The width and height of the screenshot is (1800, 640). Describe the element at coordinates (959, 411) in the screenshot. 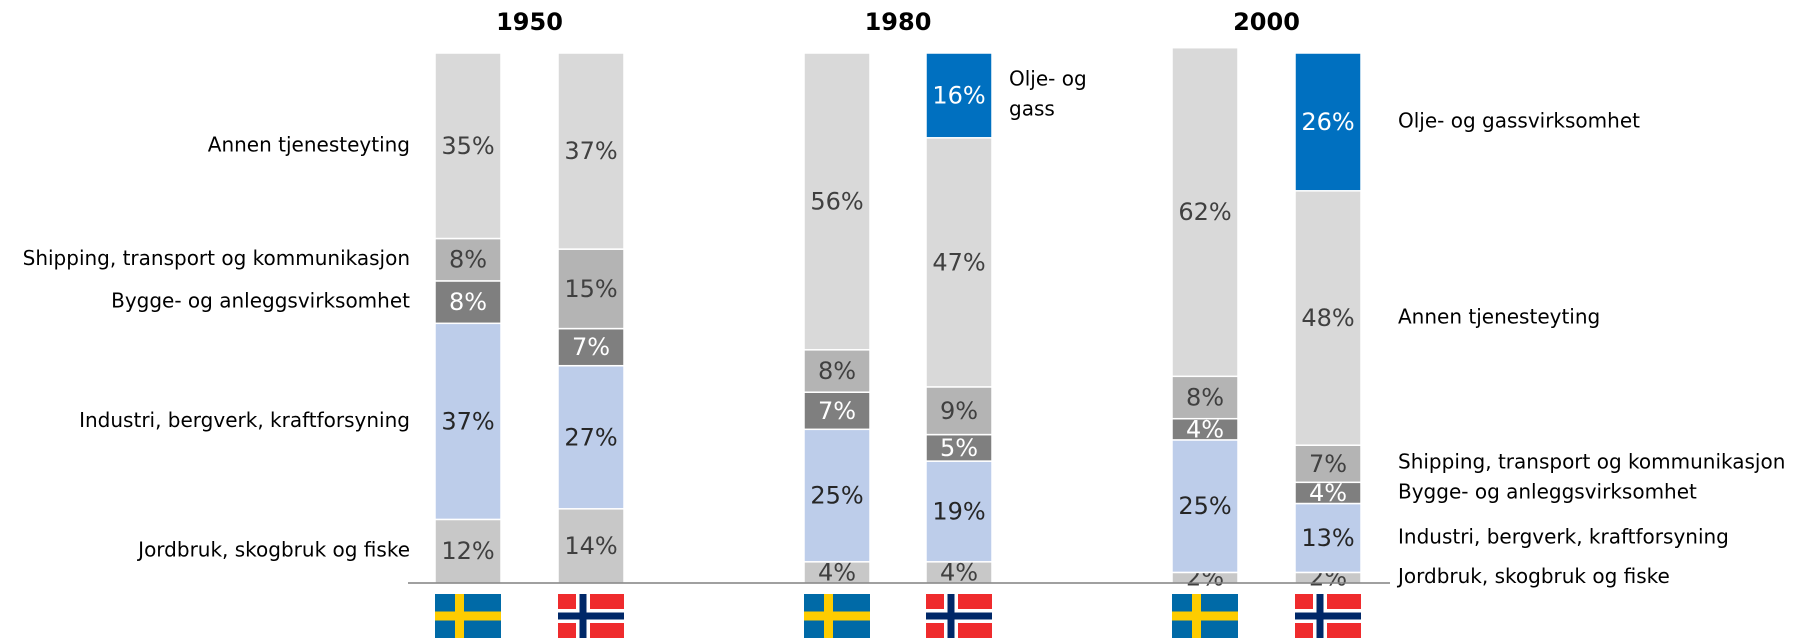

I see `value-label: 9%` at that location.